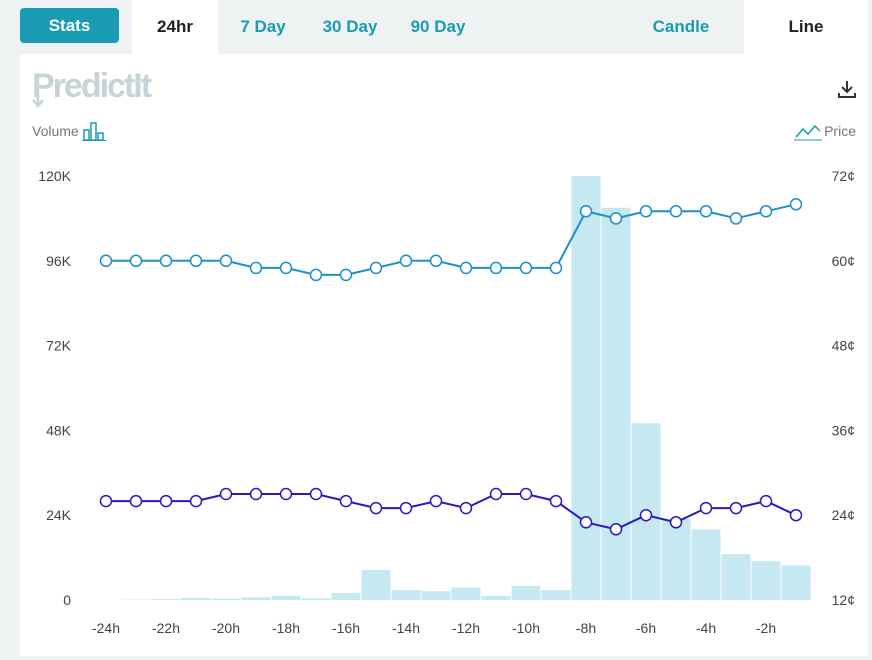  What do you see at coordinates (38, 101) in the screenshot?
I see `logo-arrow-icon` at bounding box center [38, 101].